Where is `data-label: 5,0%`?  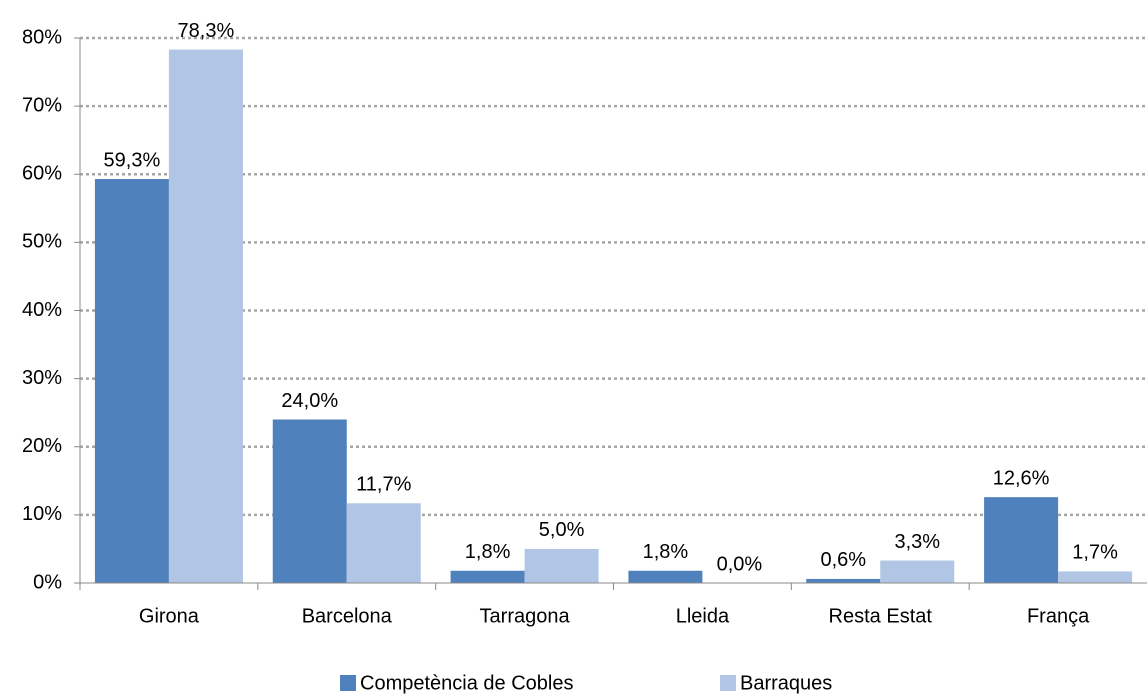 data-label: 5,0% is located at coordinates (562, 530).